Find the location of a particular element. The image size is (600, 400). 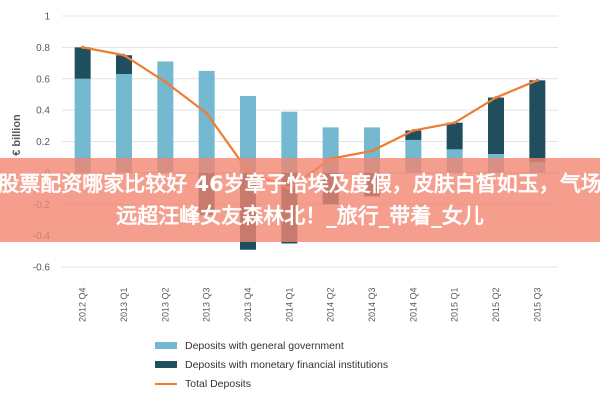

x-tick-label: 2014 Q2 is located at coordinates (331, 304).